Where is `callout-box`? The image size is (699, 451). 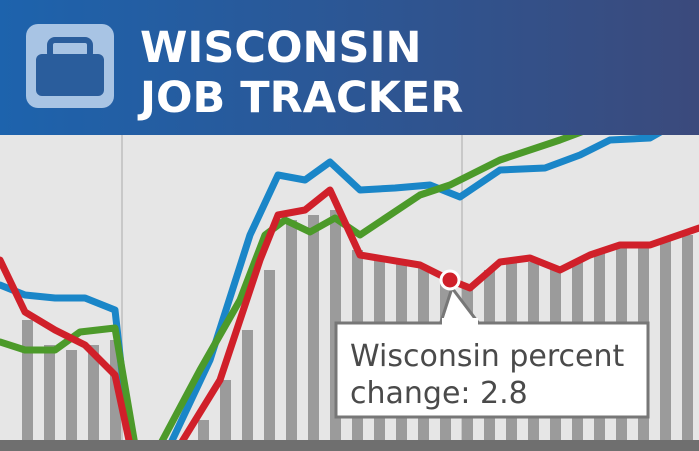
callout-box is located at coordinates (492, 370).